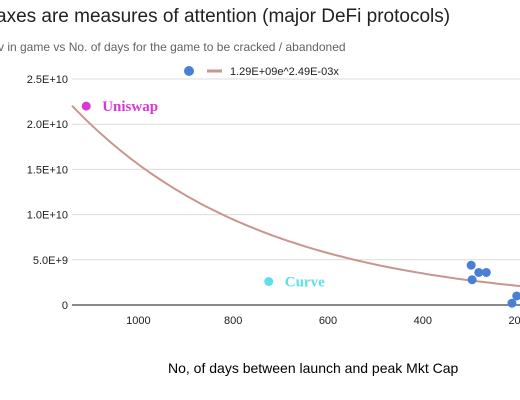  Describe the element at coordinates (130, 107) in the screenshot. I see `annotation-label: Uniswap` at that location.